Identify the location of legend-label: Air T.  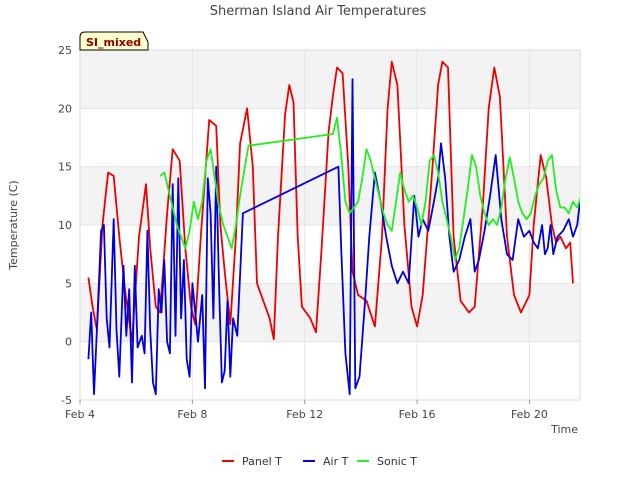
(336, 461).